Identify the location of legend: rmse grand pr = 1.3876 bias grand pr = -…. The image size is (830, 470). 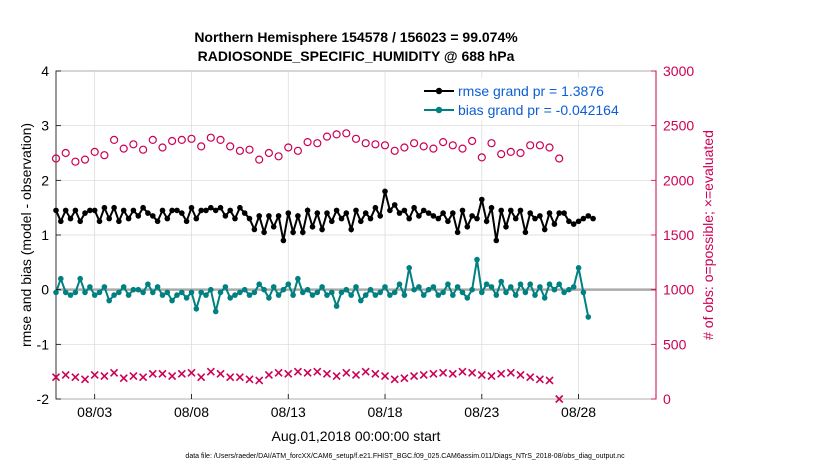
(536, 99).